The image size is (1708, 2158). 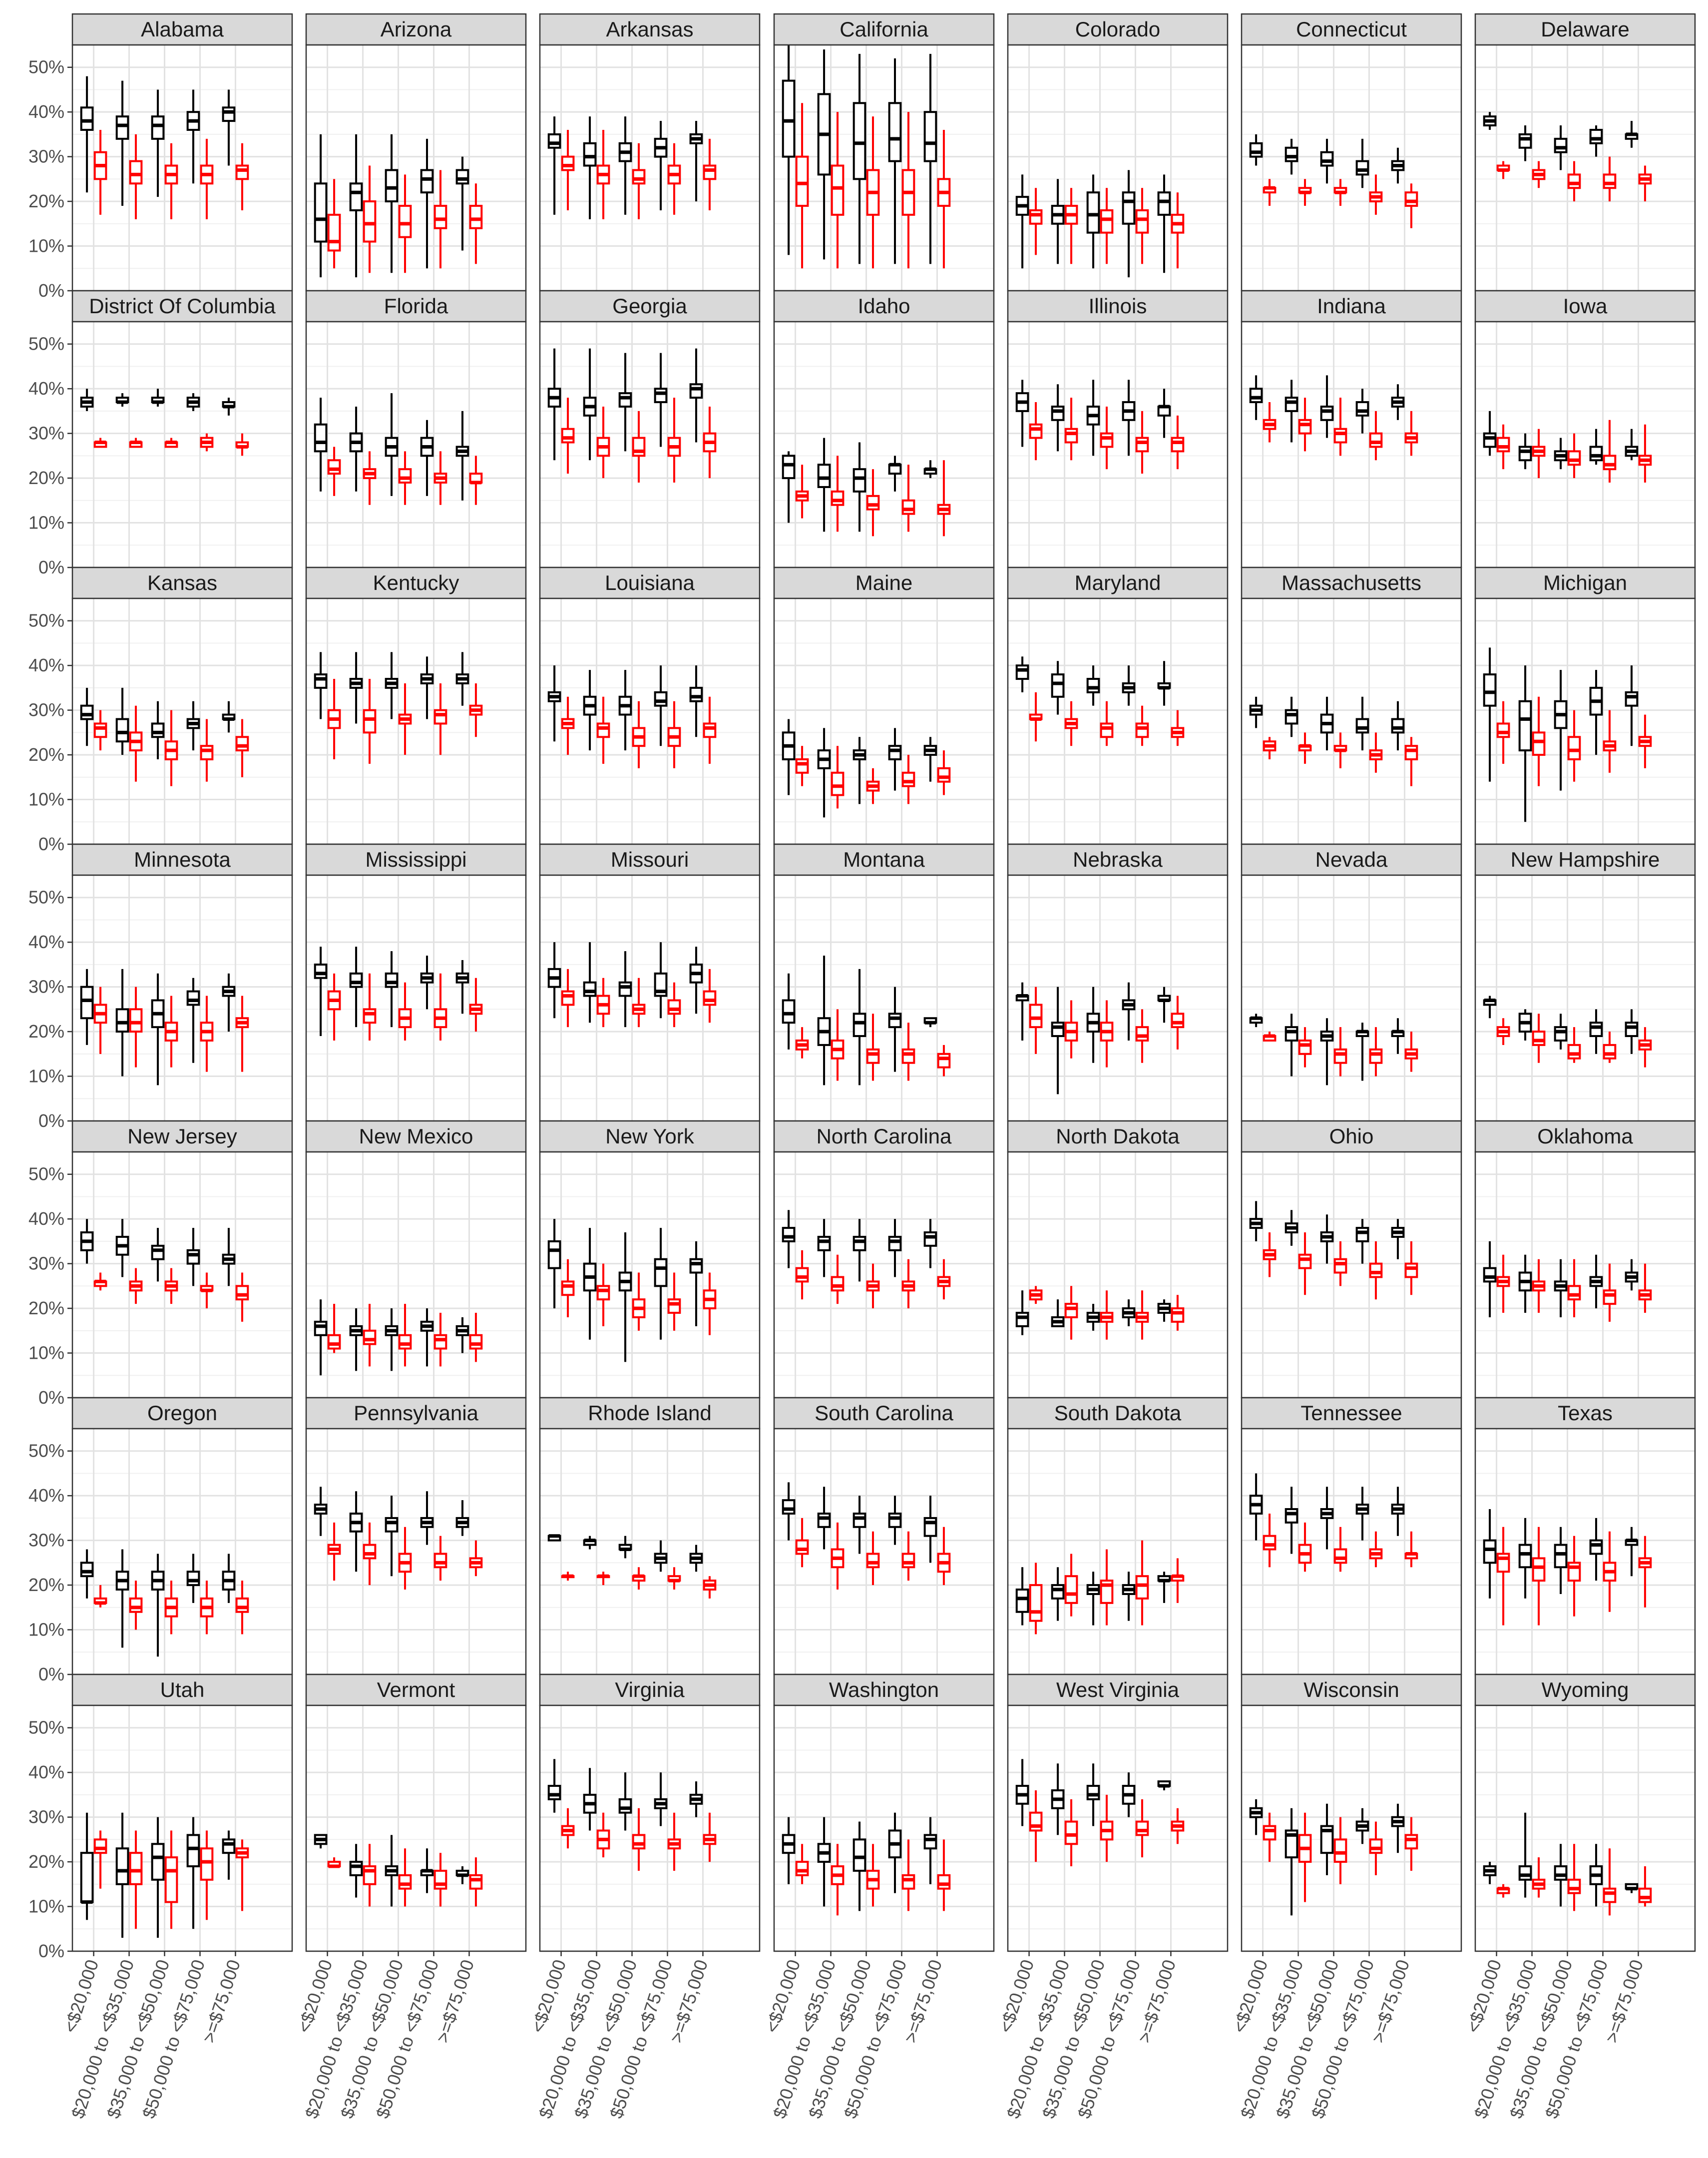 I want to click on x-tick-label: <$20,000, so click(x=1483, y=1996).